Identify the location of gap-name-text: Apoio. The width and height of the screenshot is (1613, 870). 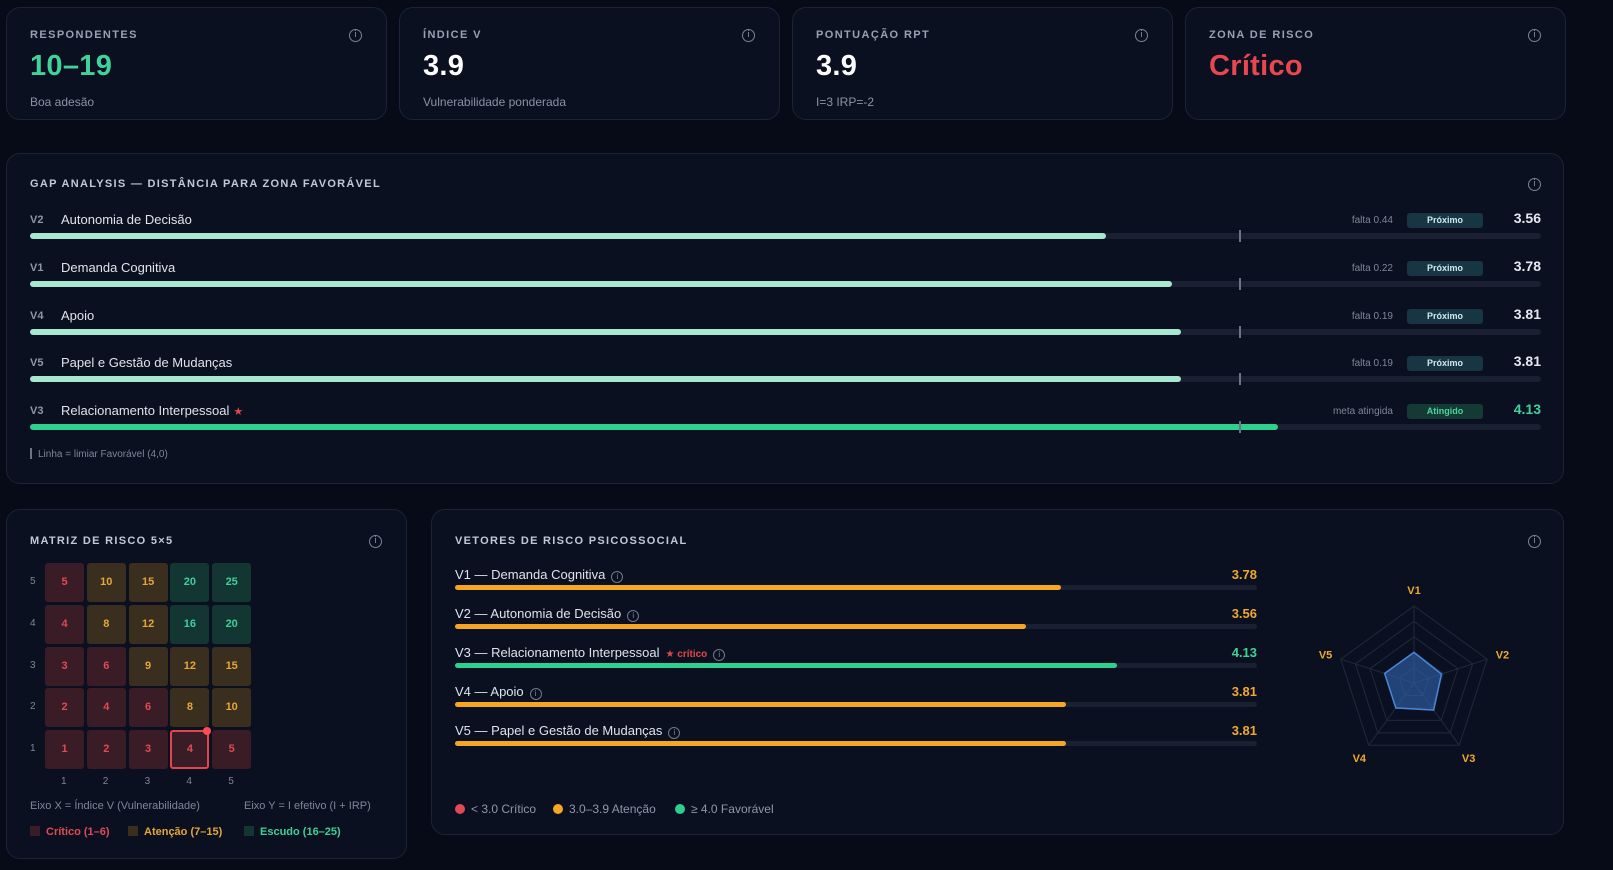
(78, 315).